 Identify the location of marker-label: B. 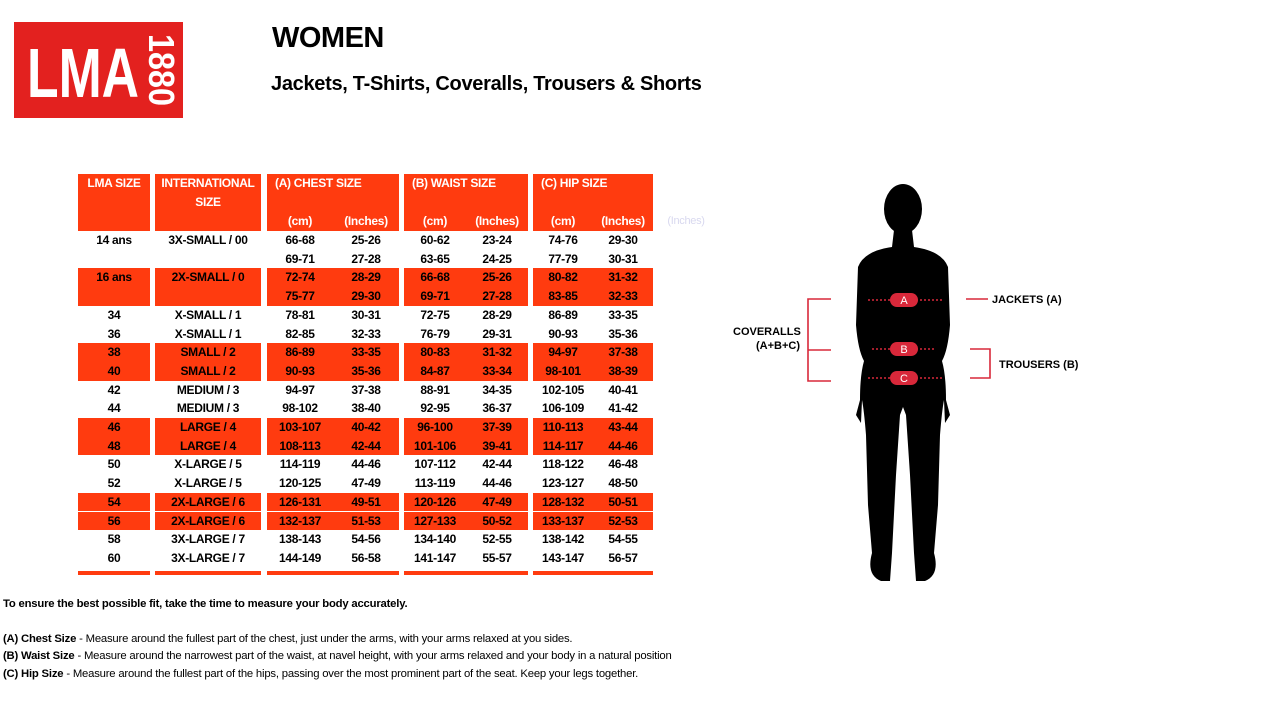
(903, 350).